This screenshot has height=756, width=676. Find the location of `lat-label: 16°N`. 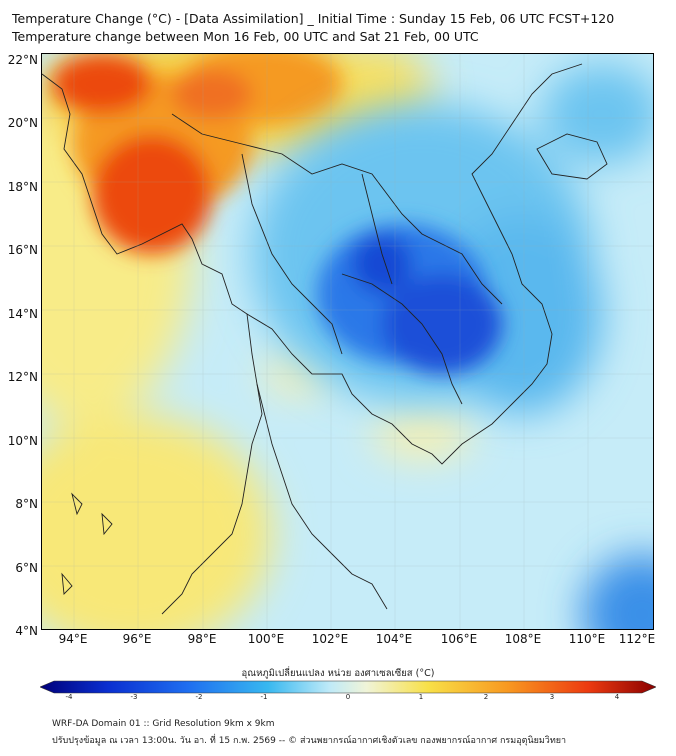

lat-label: 16°N is located at coordinates (22, 250).